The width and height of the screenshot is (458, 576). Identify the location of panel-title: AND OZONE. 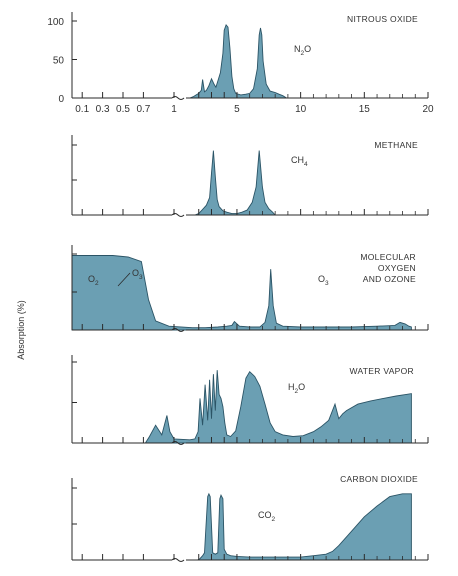
(389, 279).